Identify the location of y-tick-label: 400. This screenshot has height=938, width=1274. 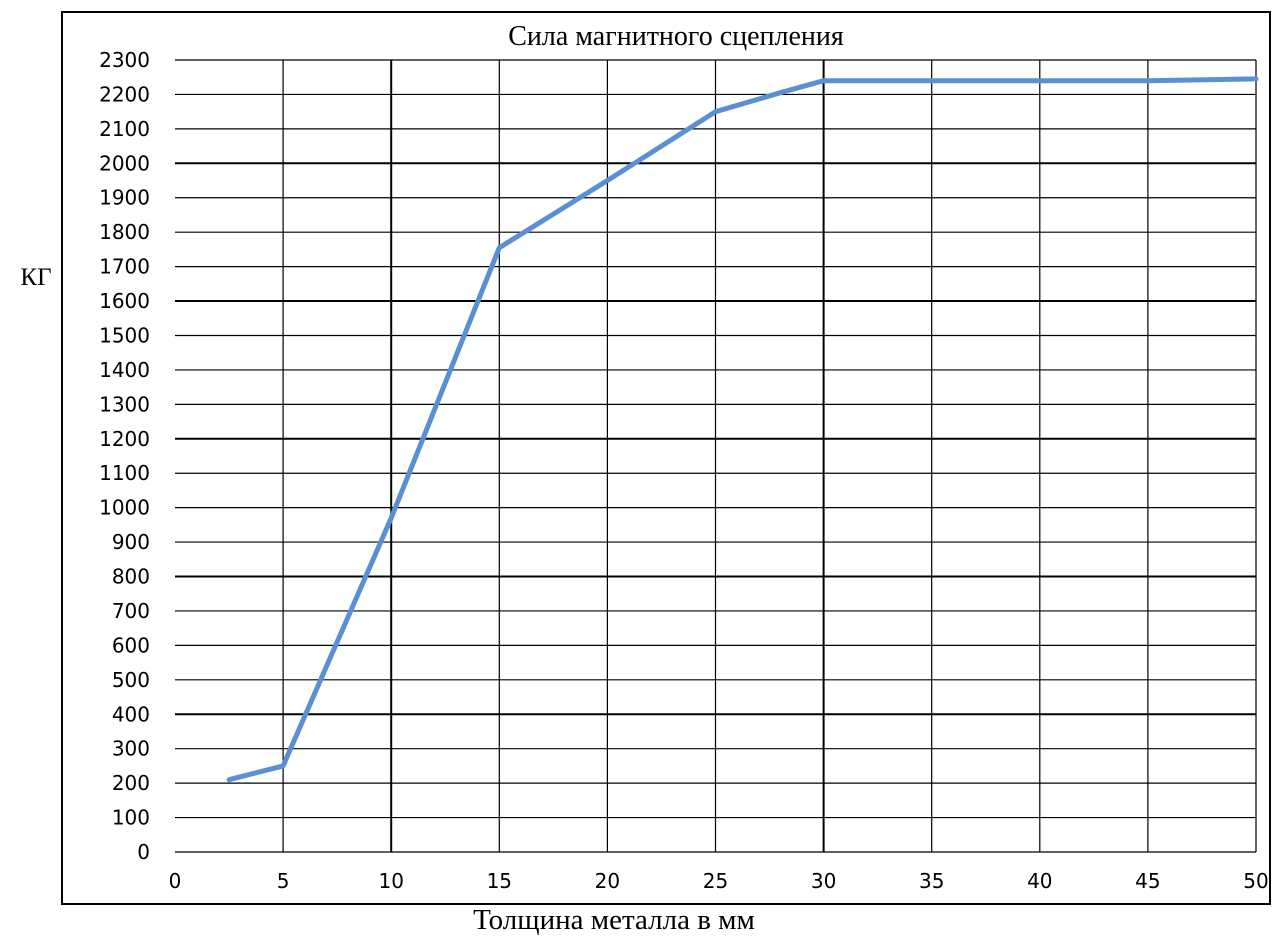
(131, 714).